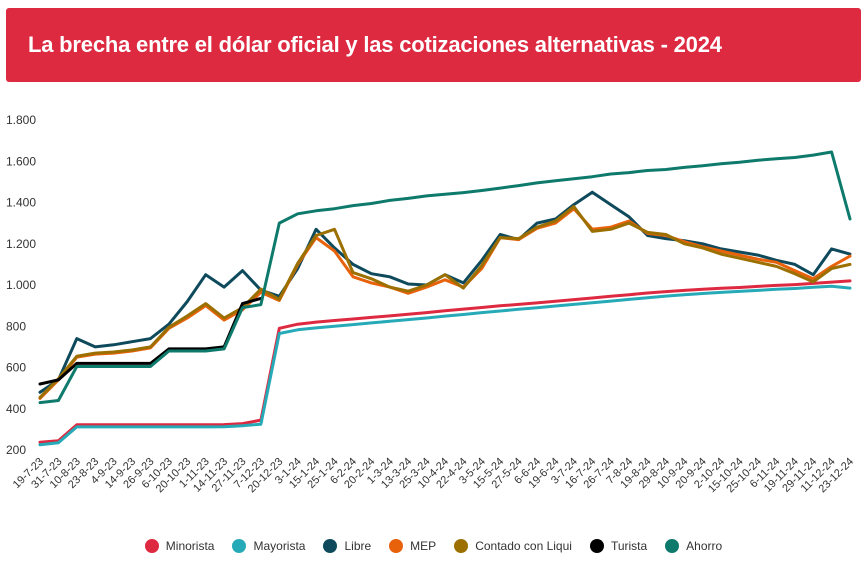 The image size is (867, 564). Describe the element at coordinates (16, 450) in the screenshot. I see `y-tick-label: 200` at that location.